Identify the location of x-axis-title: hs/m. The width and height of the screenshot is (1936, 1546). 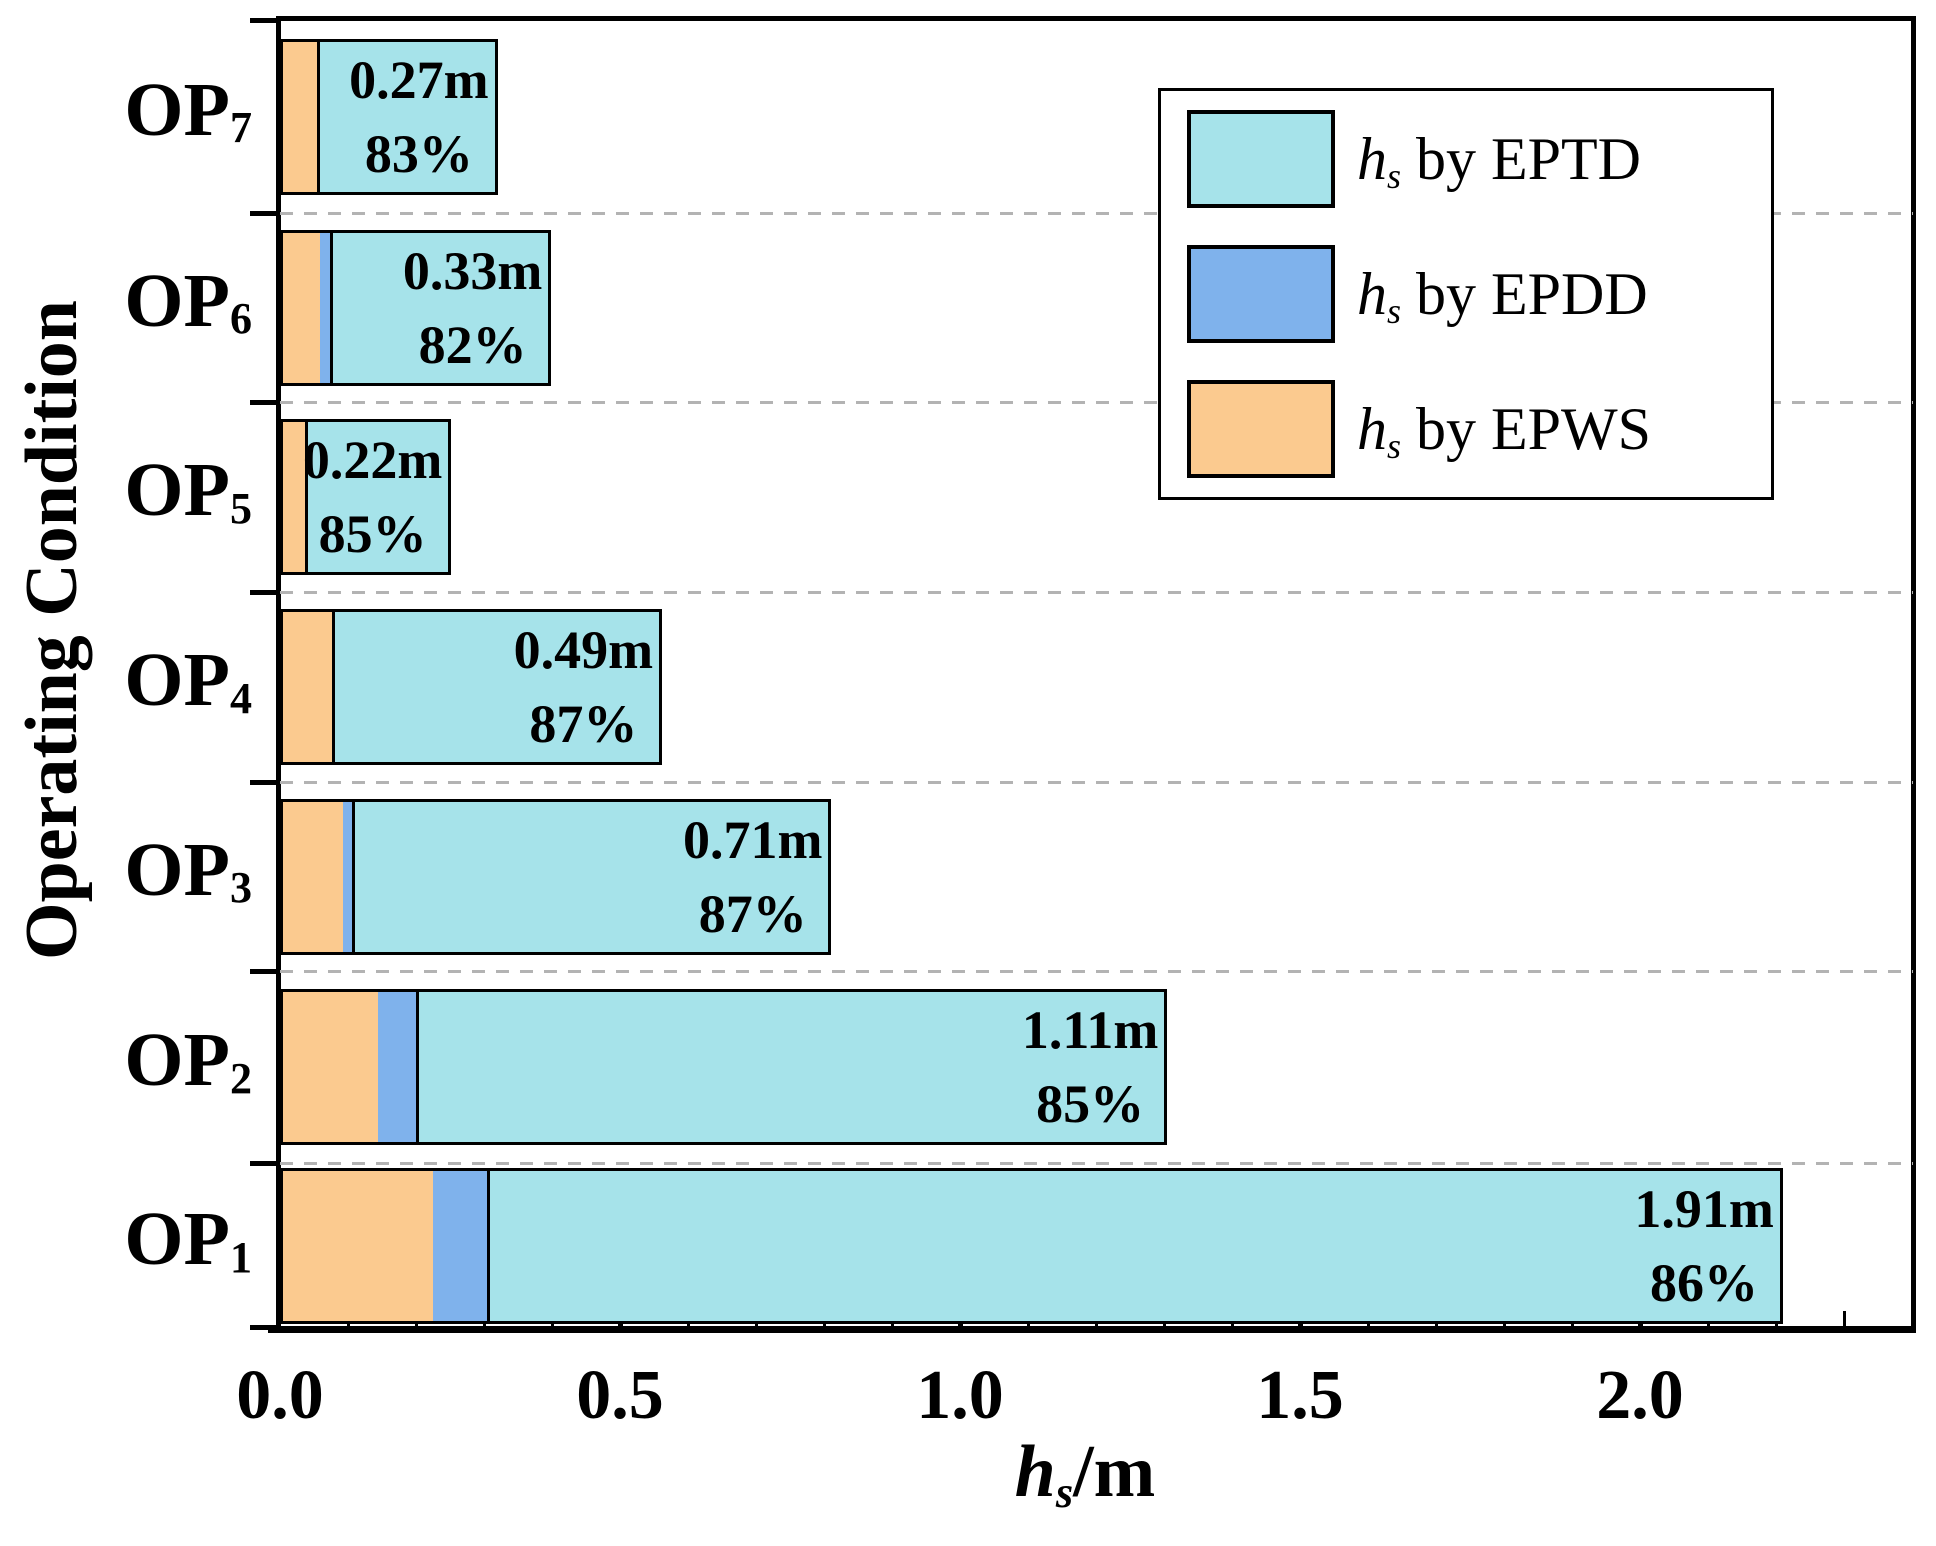
(1085, 1476).